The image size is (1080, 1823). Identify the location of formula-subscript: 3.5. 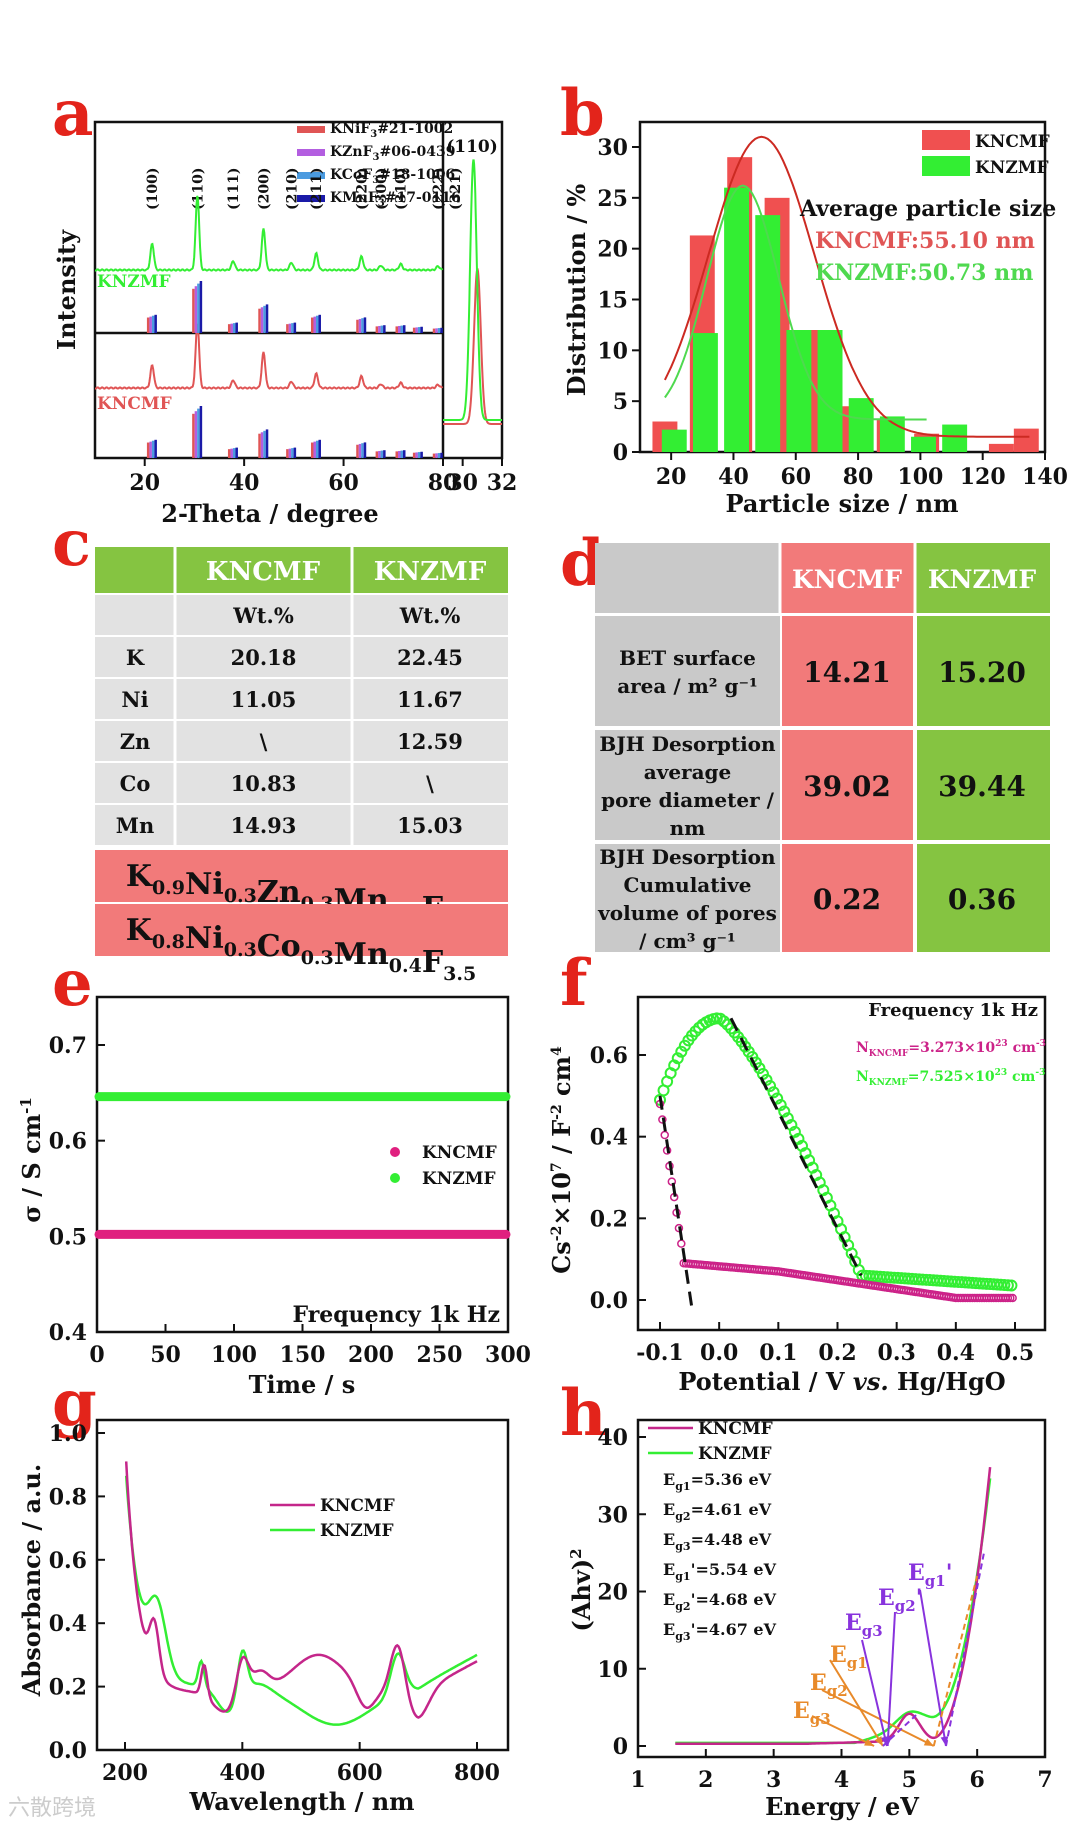
(459, 974).